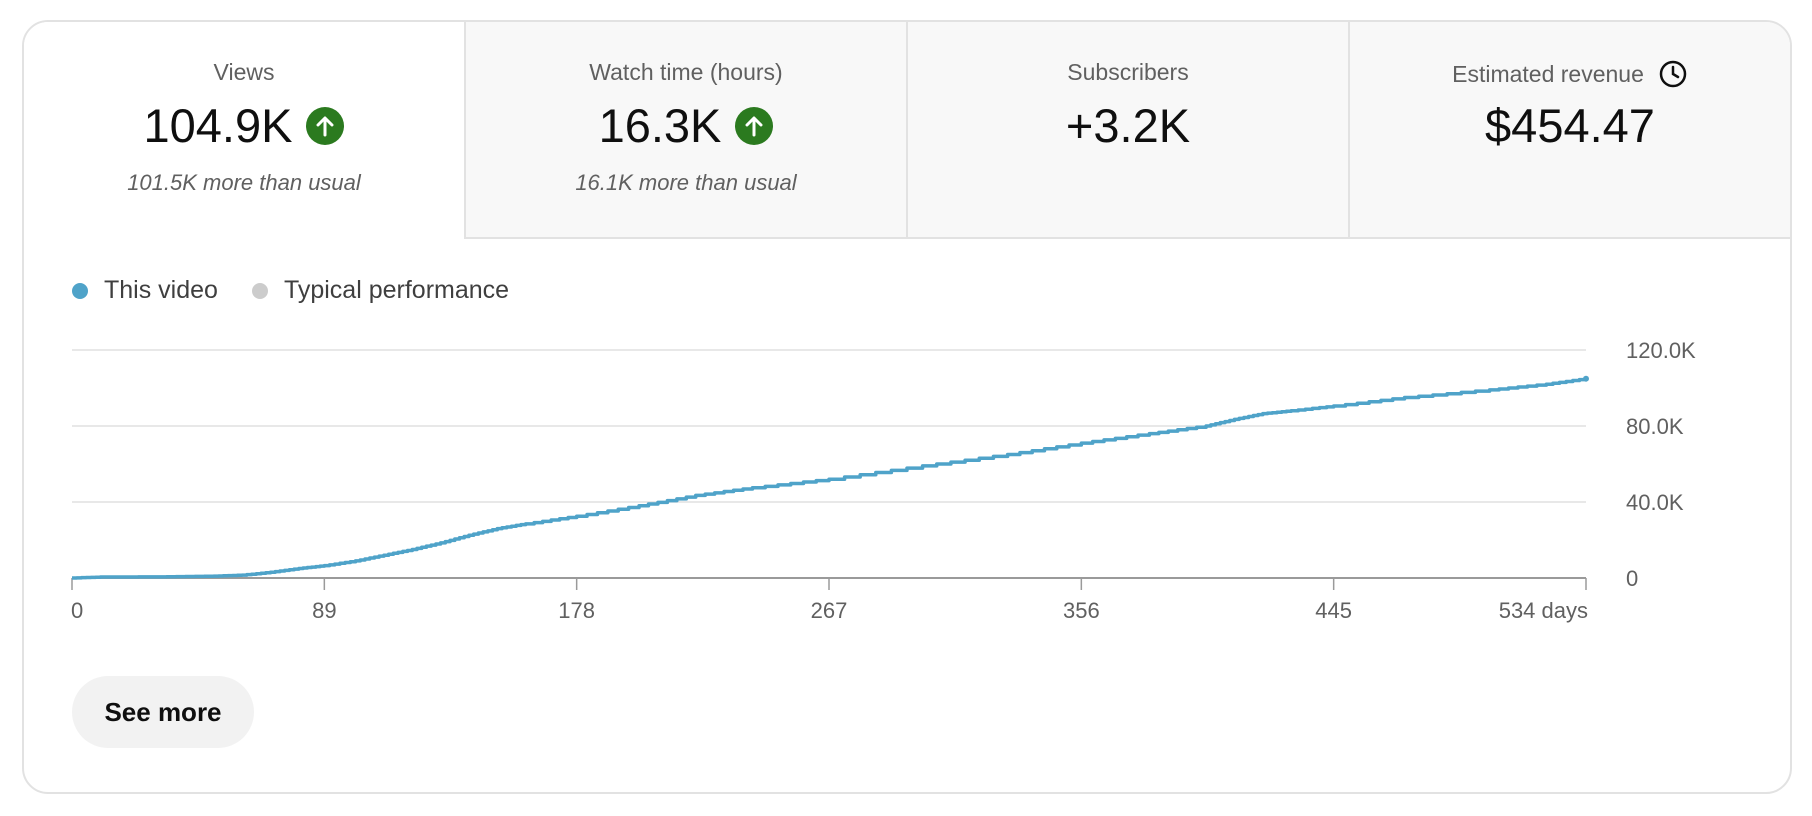 Image resolution: width=1812 pixels, height=816 pixels. What do you see at coordinates (660, 125) in the screenshot?
I see `metric-watch-time-value-text: 16.3K` at bounding box center [660, 125].